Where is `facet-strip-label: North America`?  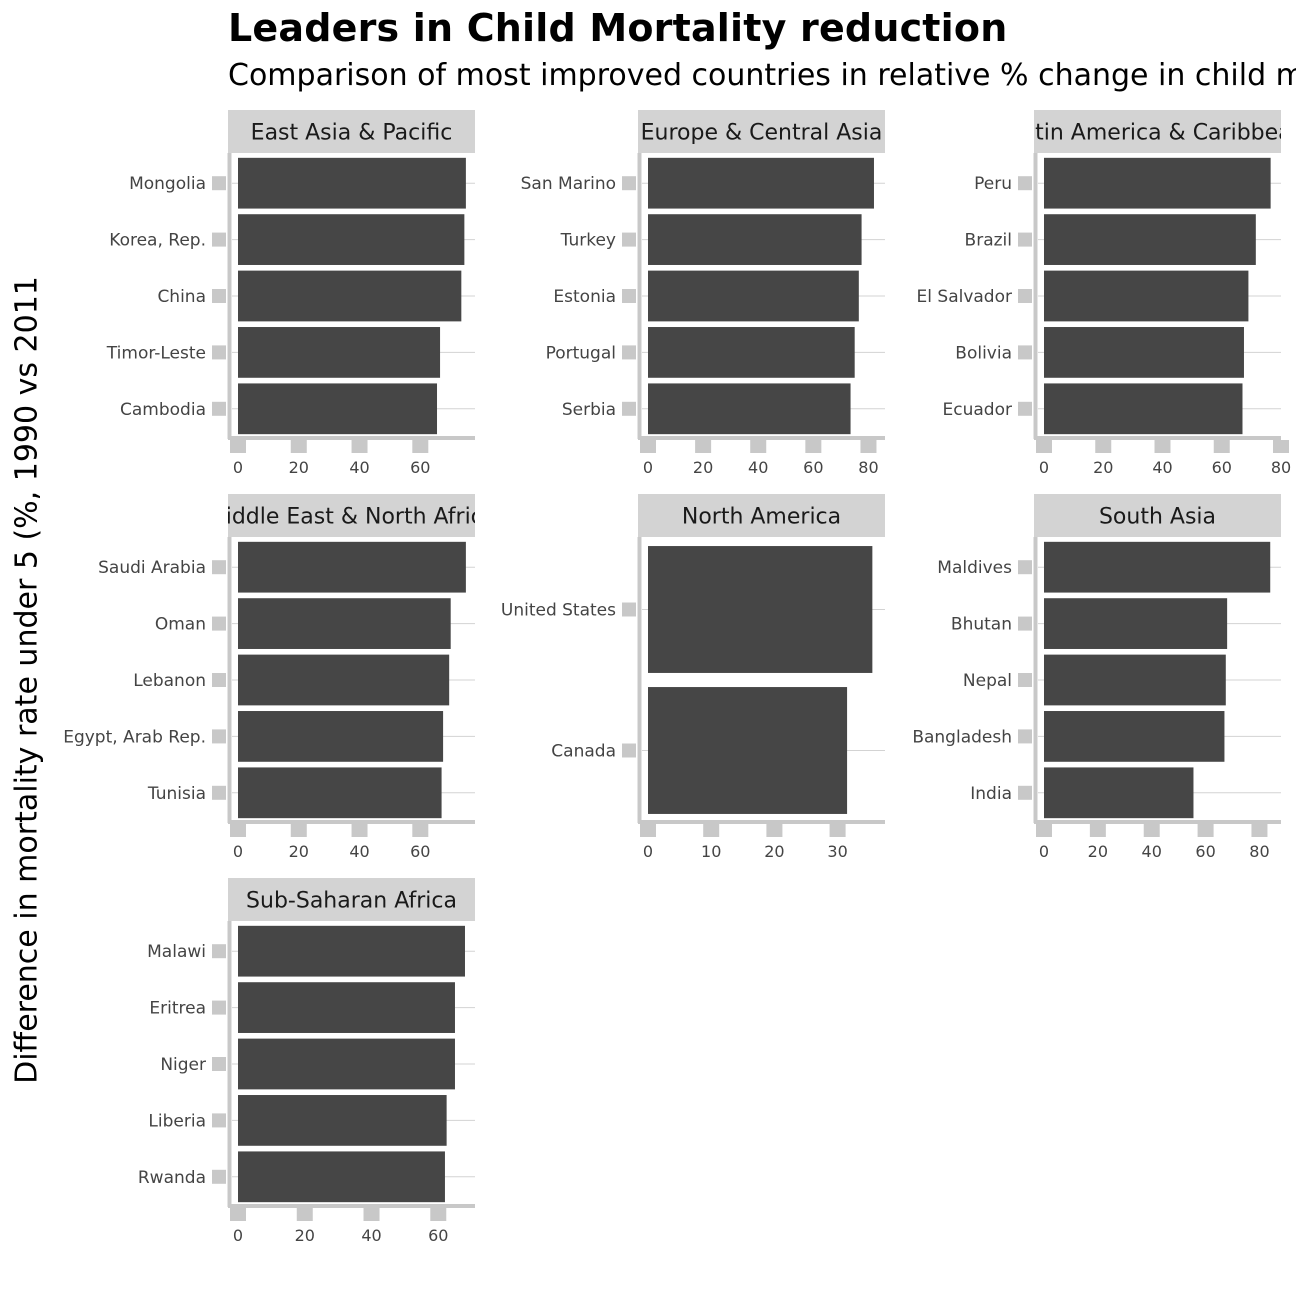 facet-strip-label: North America is located at coordinates (761, 517).